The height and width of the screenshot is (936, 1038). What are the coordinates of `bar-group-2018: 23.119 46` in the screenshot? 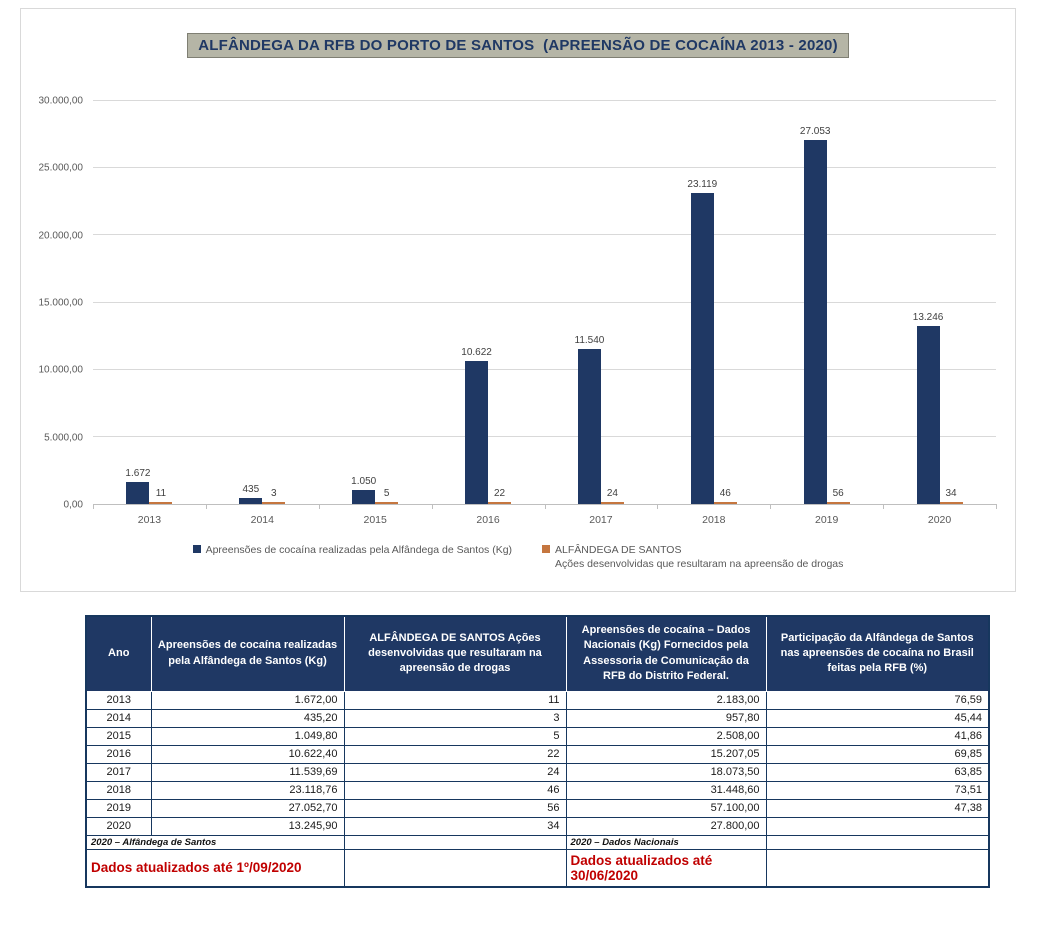 It's located at (713, 302).